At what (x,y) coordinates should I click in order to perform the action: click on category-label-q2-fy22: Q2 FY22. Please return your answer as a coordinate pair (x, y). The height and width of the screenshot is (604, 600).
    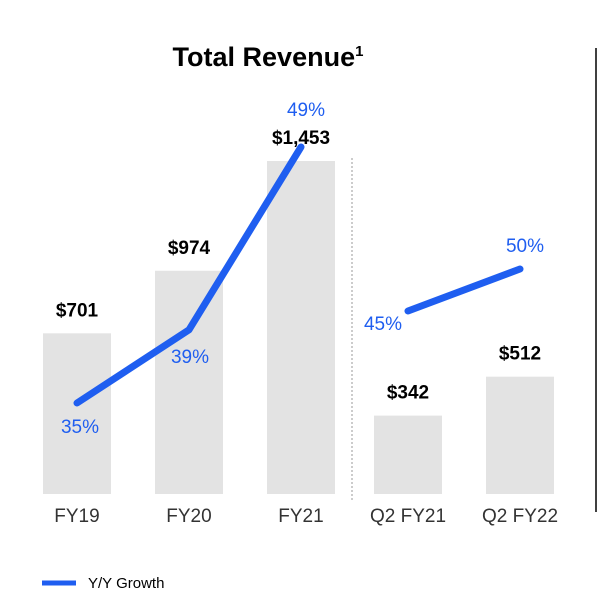
    Looking at the image, I should click on (520, 516).